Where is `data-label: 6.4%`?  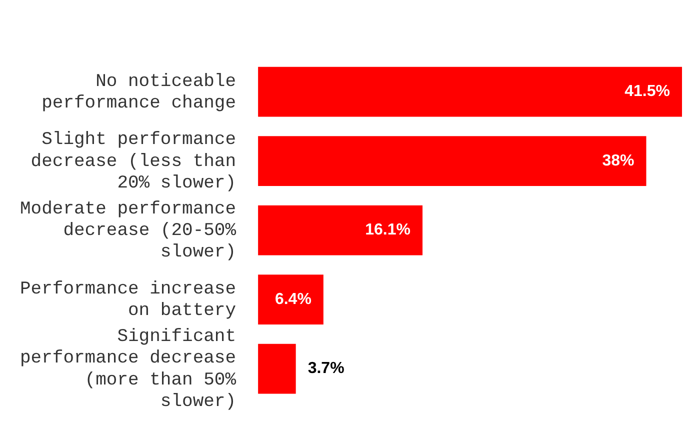
data-label: 6.4% is located at coordinates (293, 299).